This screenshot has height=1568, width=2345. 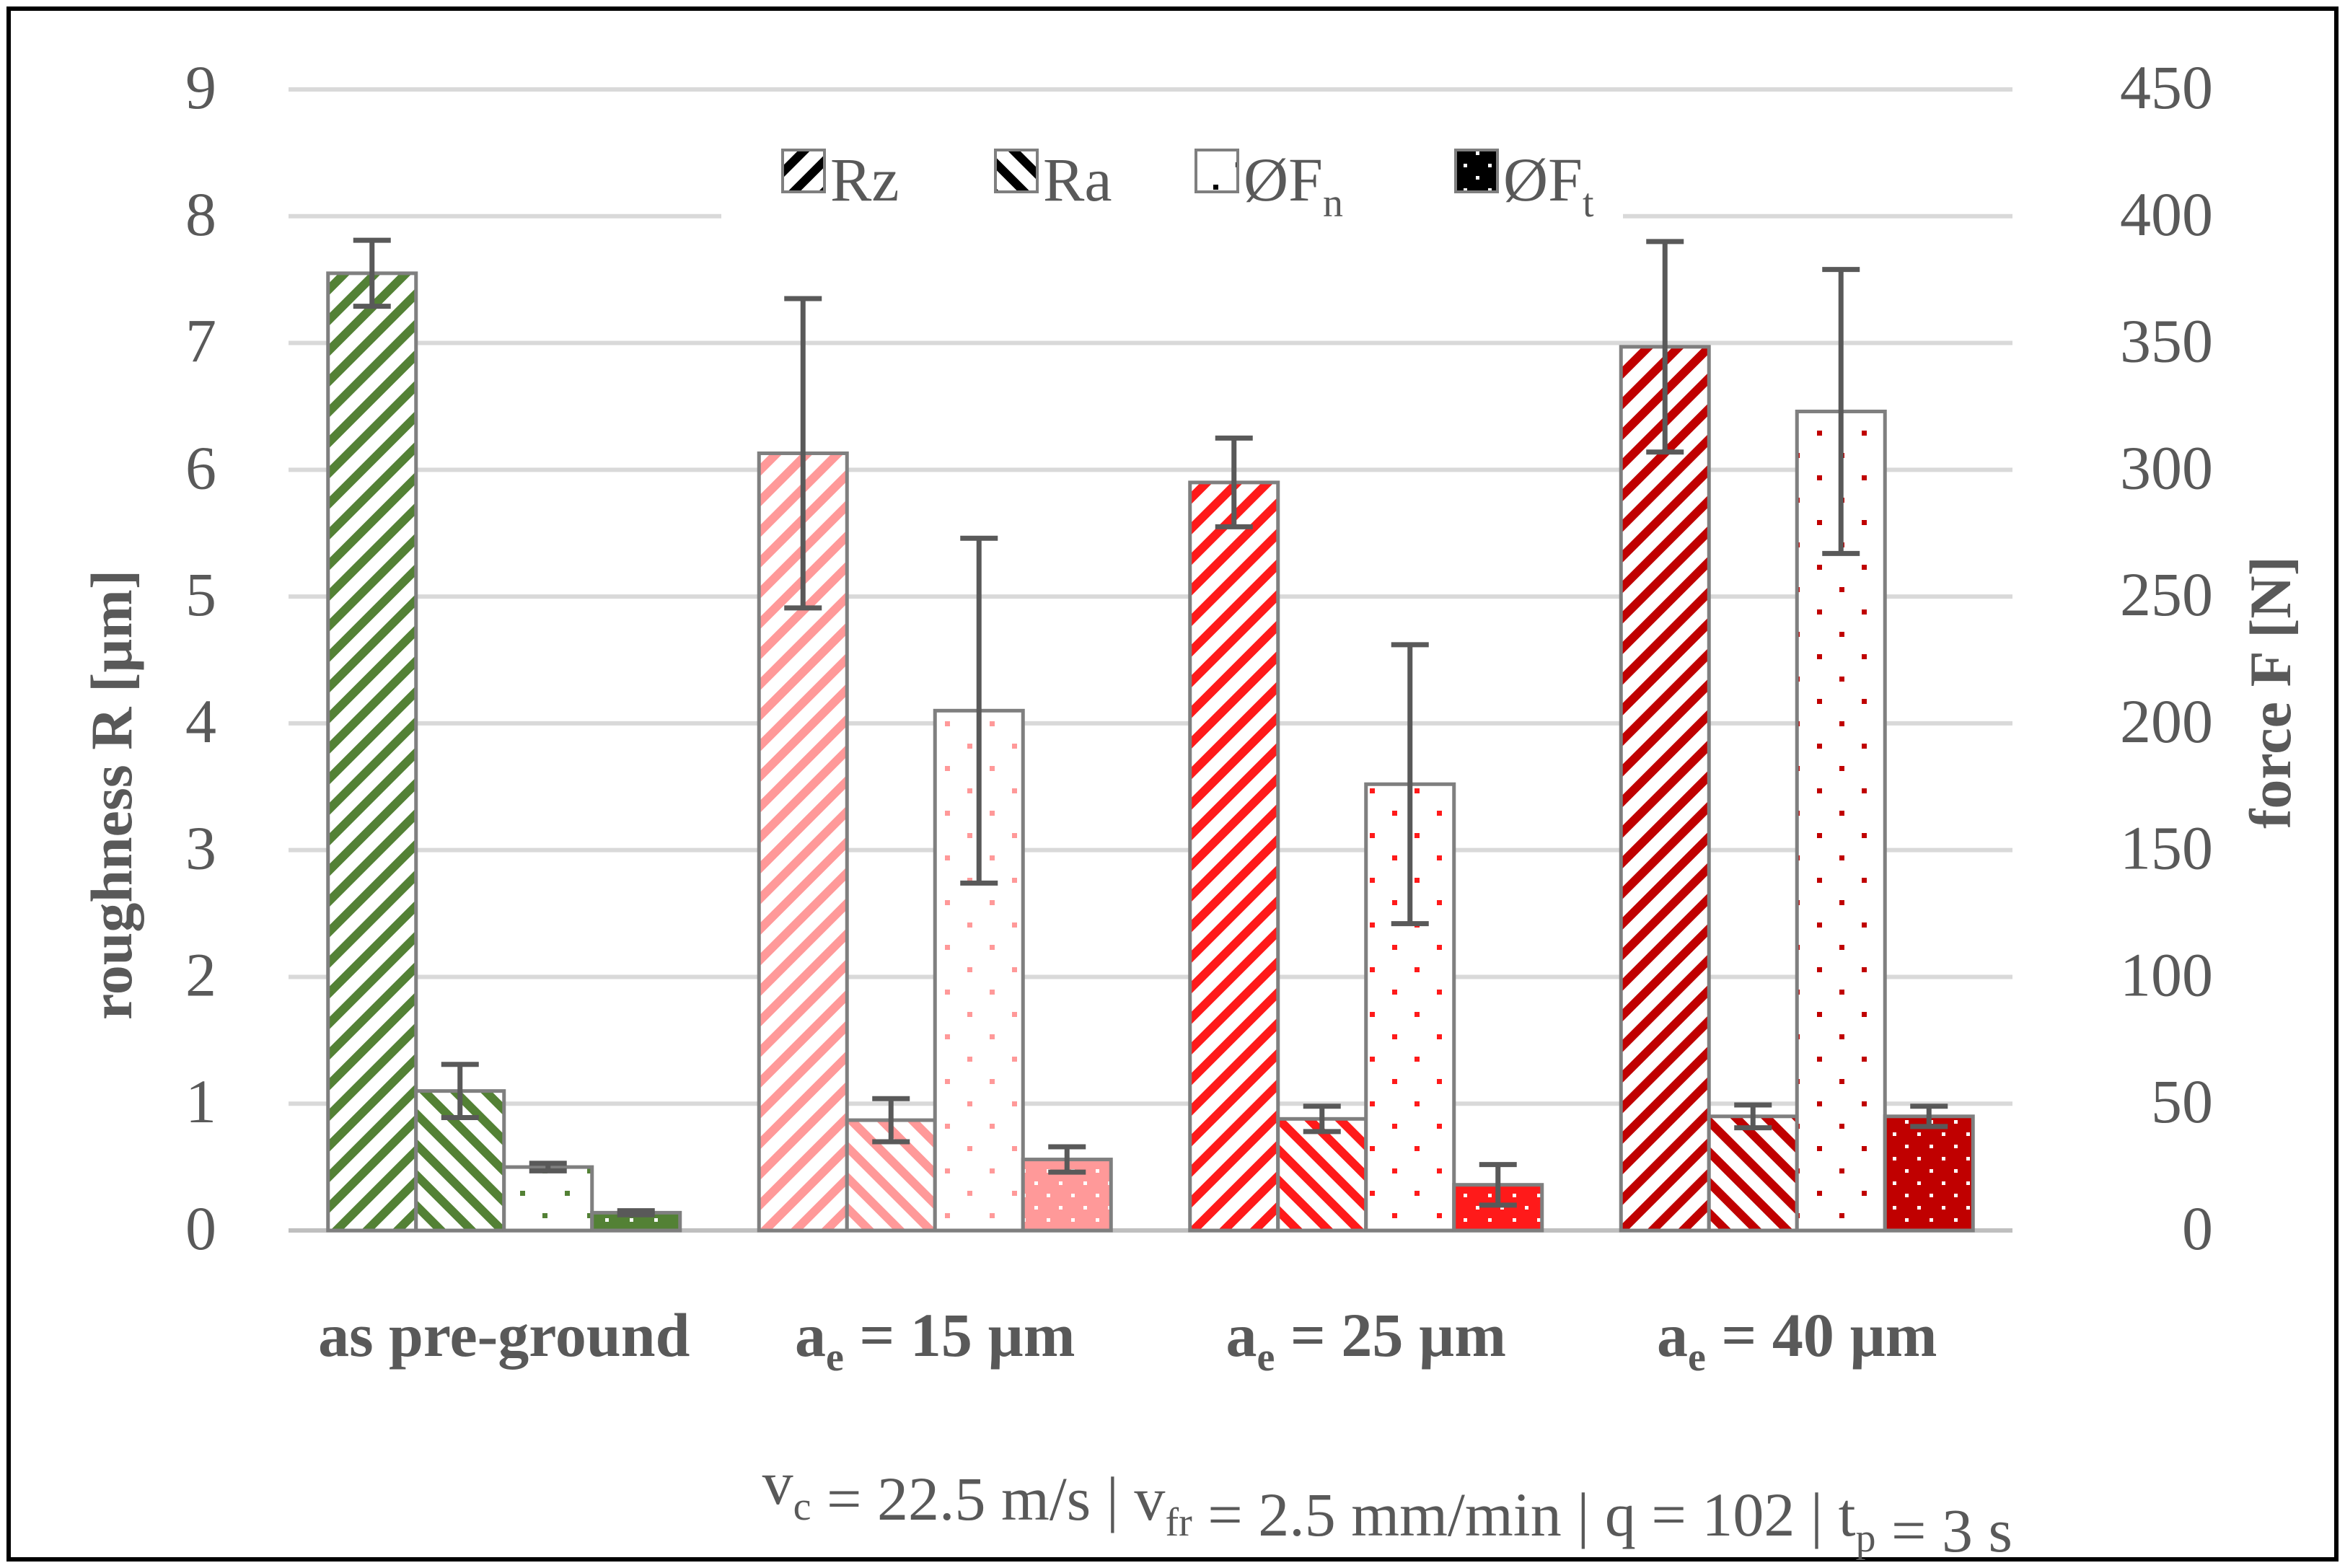 What do you see at coordinates (200, 658) in the screenshot?
I see `left-axis-ticks: 0 1 2 3 4 5 6 7 8 9` at bounding box center [200, 658].